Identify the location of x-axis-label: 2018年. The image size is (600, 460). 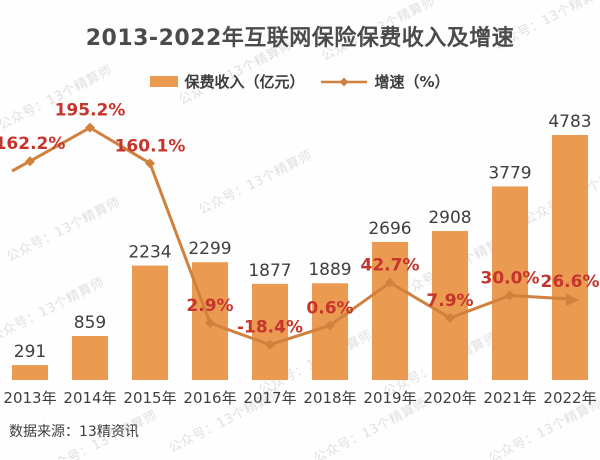
(329, 398).